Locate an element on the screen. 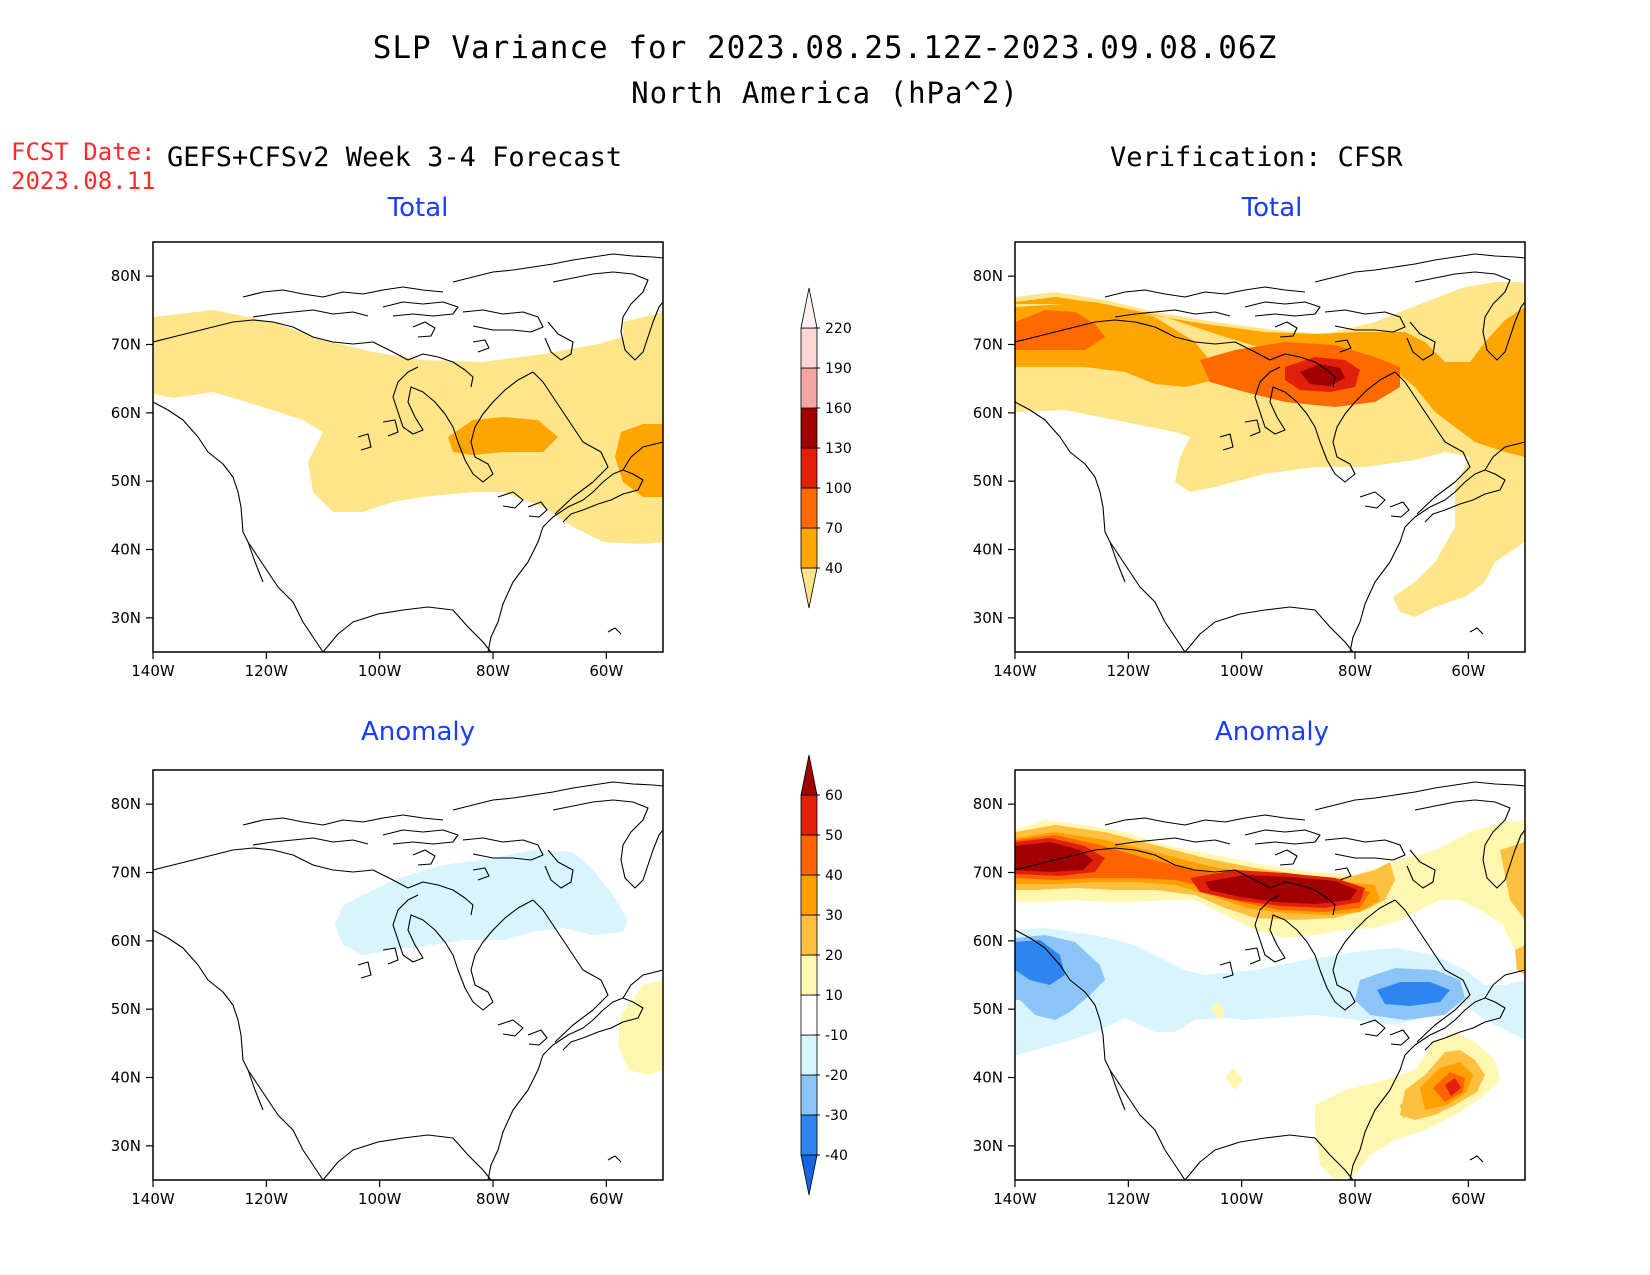 Image resolution: width=1650 pixels, height=1275 pixels. anomaly-colorbar: -40 -30 -20 -10 10 20 30 40 50 60 is located at coordinates (824, 975).